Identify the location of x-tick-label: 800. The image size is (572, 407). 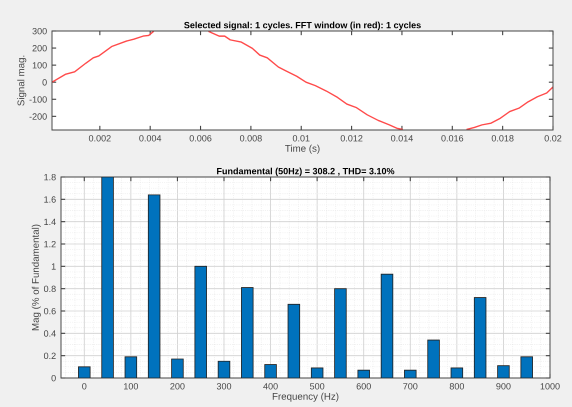
(457, 386).